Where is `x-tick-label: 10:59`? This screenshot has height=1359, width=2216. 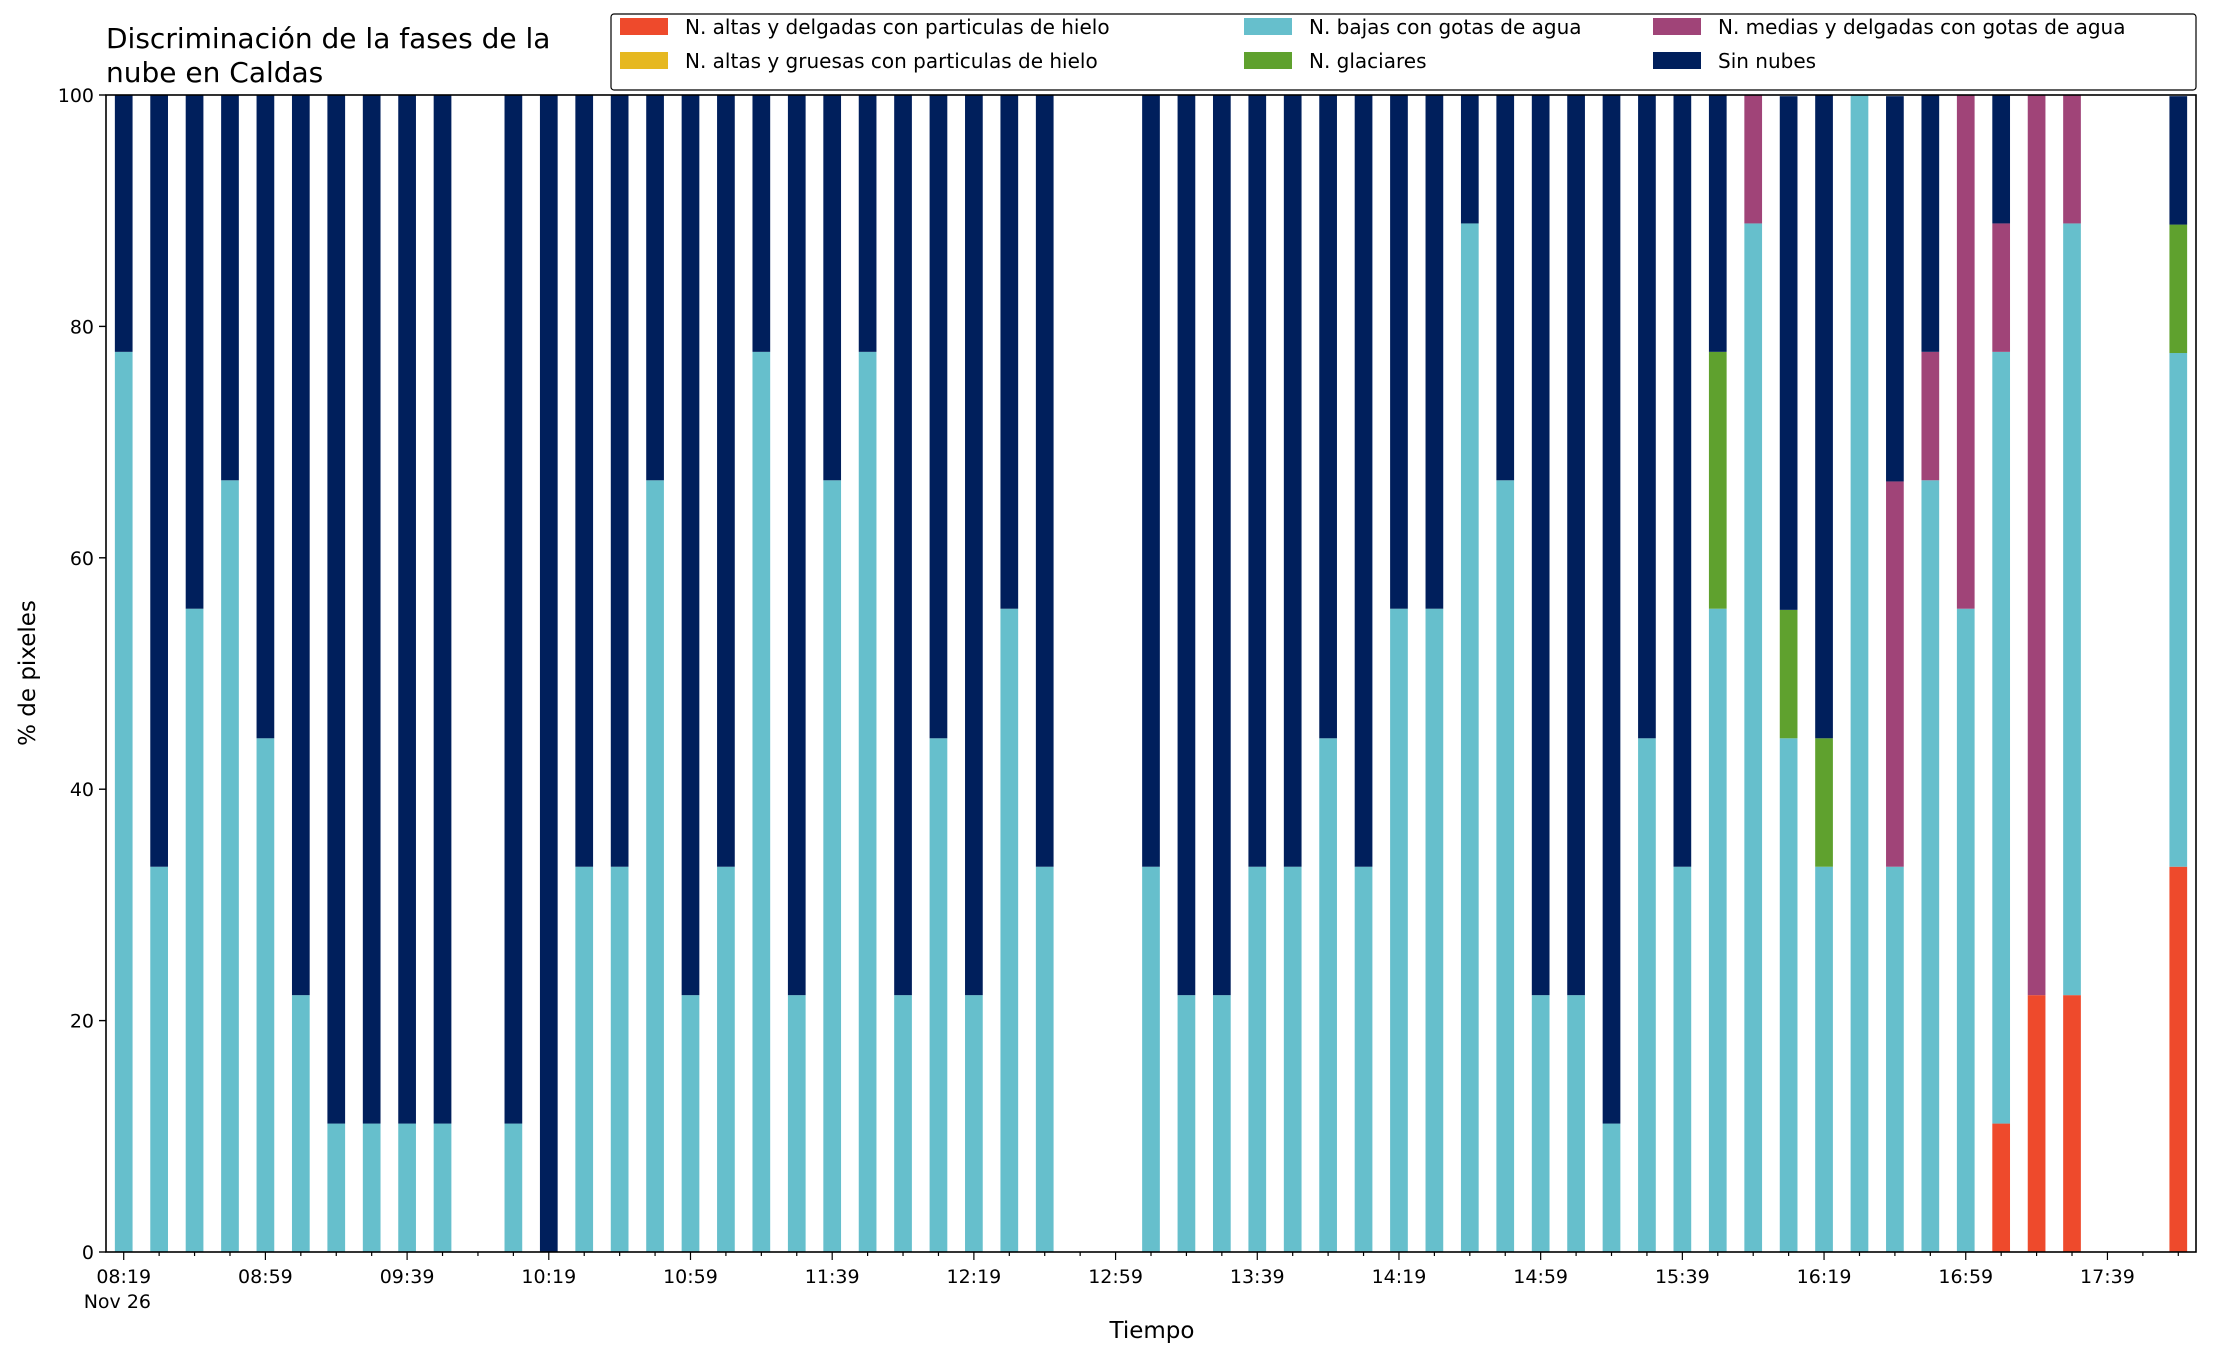 x-tick-label: 10:59 is located at coordinates (690, 1277).